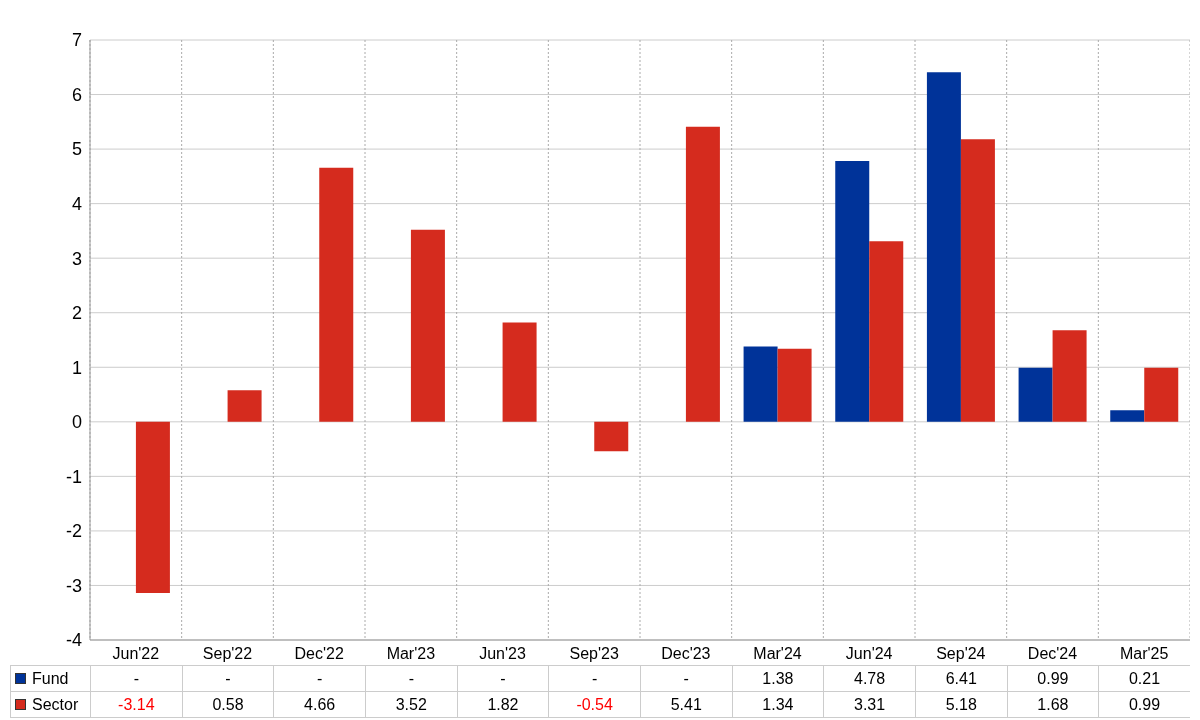  I want to click on data-label: -0.54, so click(594, 704).